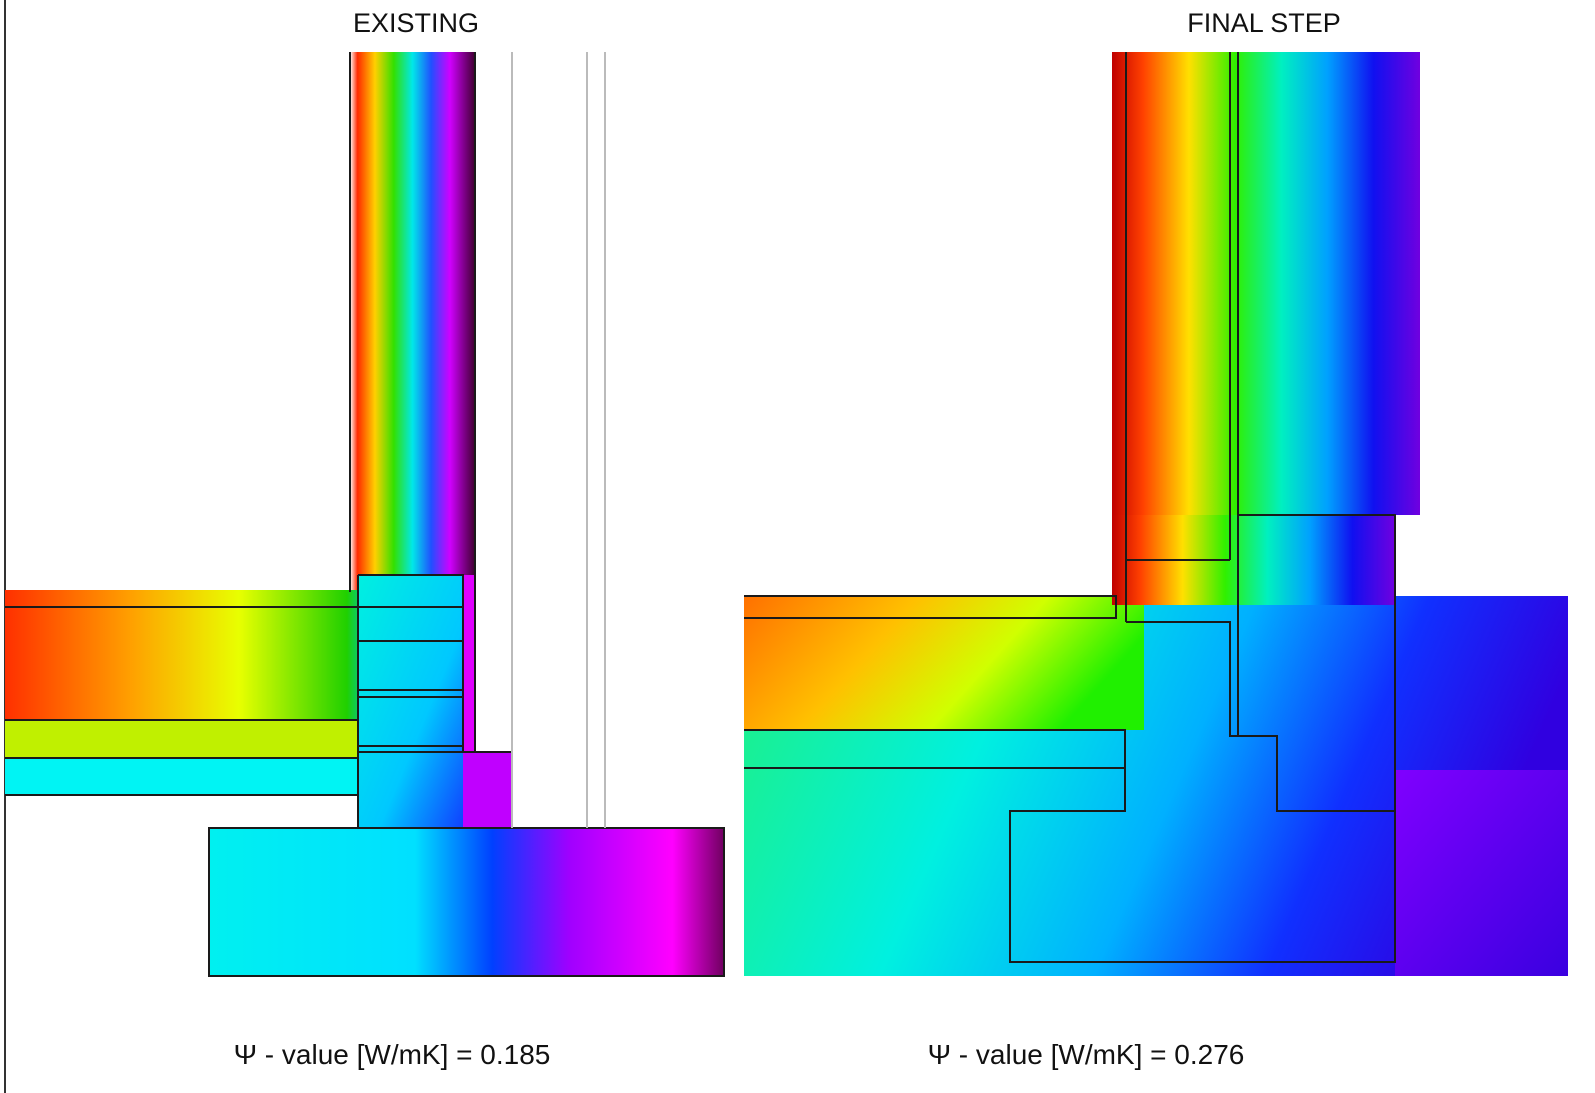 The image size is (1595, 1093). What do you see at coordinates (392, 1054) in the screenshot?
I see `psi-value: Ψ - value [W/mK] = 0.185` at bounding box center [392, 1054].